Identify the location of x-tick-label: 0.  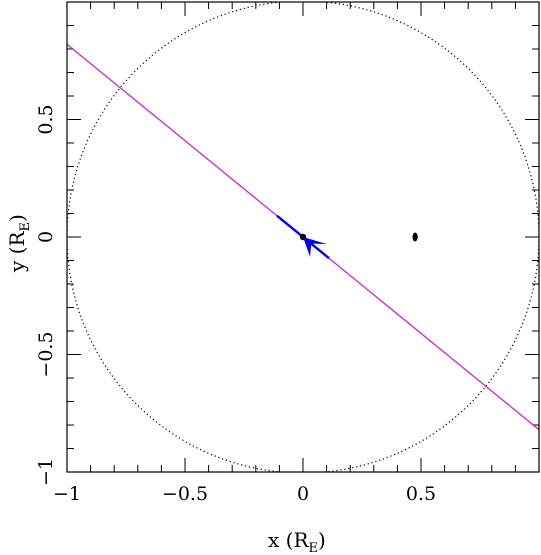
(303, 494).